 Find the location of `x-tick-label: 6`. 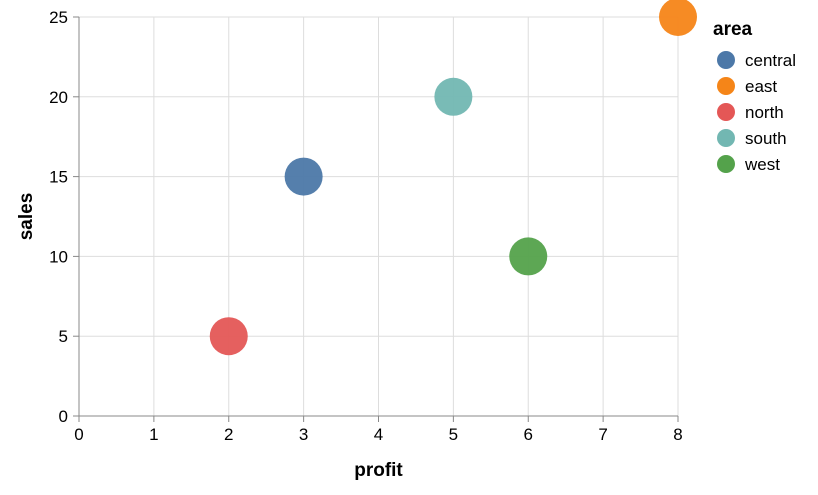

x-tick-label: 6 is located at coordinates (528, 434).